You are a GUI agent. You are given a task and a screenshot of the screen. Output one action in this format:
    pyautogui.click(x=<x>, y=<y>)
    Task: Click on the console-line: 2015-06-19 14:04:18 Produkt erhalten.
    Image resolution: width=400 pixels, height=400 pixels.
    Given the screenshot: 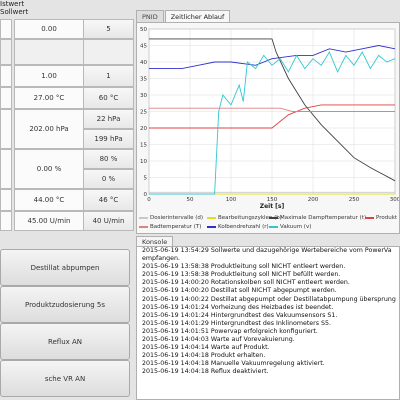 What is the action you would take?
    pyautogui.click(x=204, y=356)
    